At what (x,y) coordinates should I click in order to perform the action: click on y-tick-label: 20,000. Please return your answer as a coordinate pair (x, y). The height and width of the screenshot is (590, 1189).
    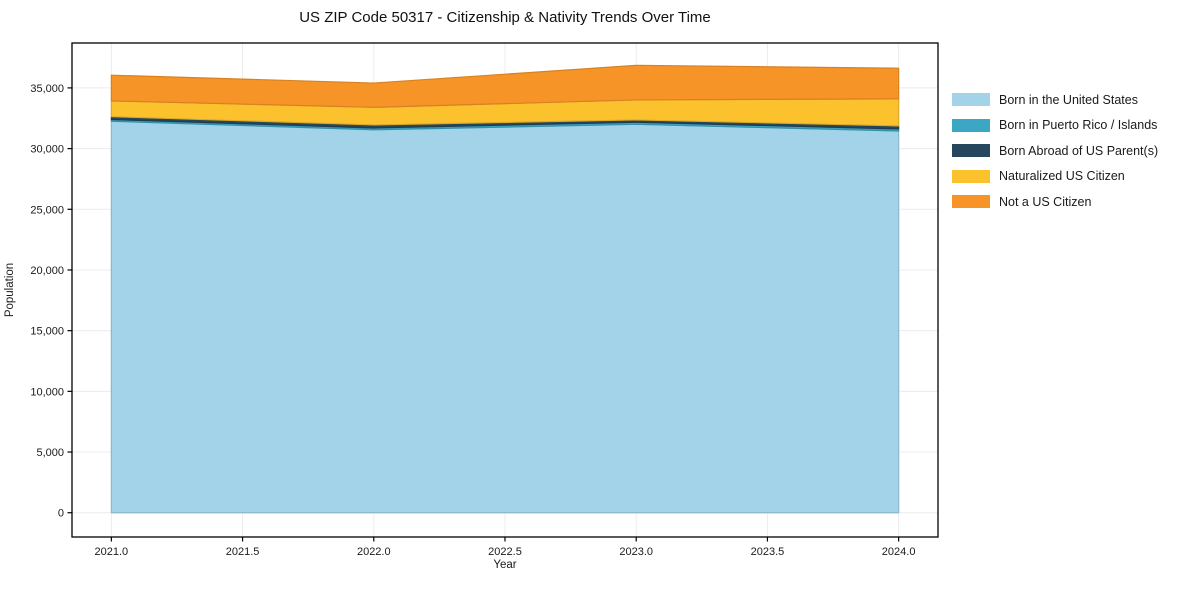
    Looking at the image, I should click on (47, 271).